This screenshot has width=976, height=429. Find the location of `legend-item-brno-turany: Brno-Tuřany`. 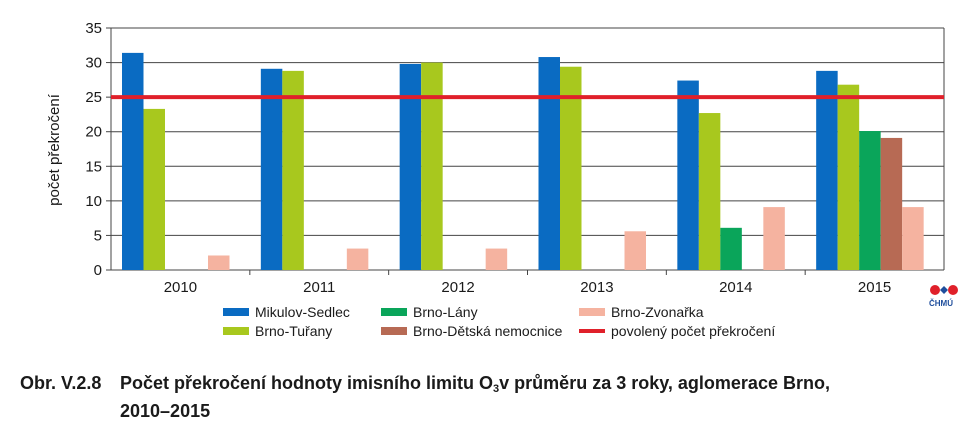

legend-item-brno-turany: Brno-Tuřany is located at coordinates (277, 331).